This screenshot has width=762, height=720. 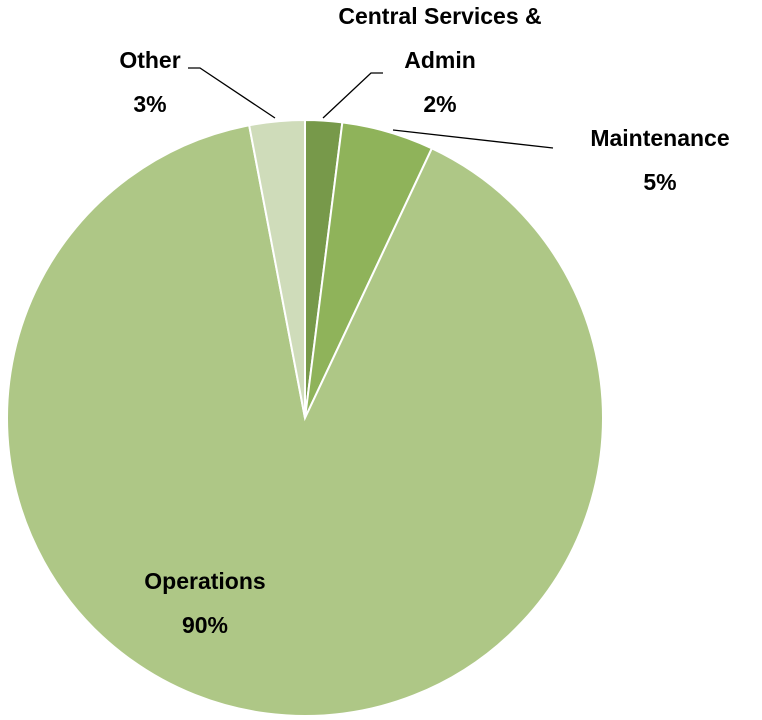 I want to click on data-label: Operations 90%, so click(x=204, y=603).